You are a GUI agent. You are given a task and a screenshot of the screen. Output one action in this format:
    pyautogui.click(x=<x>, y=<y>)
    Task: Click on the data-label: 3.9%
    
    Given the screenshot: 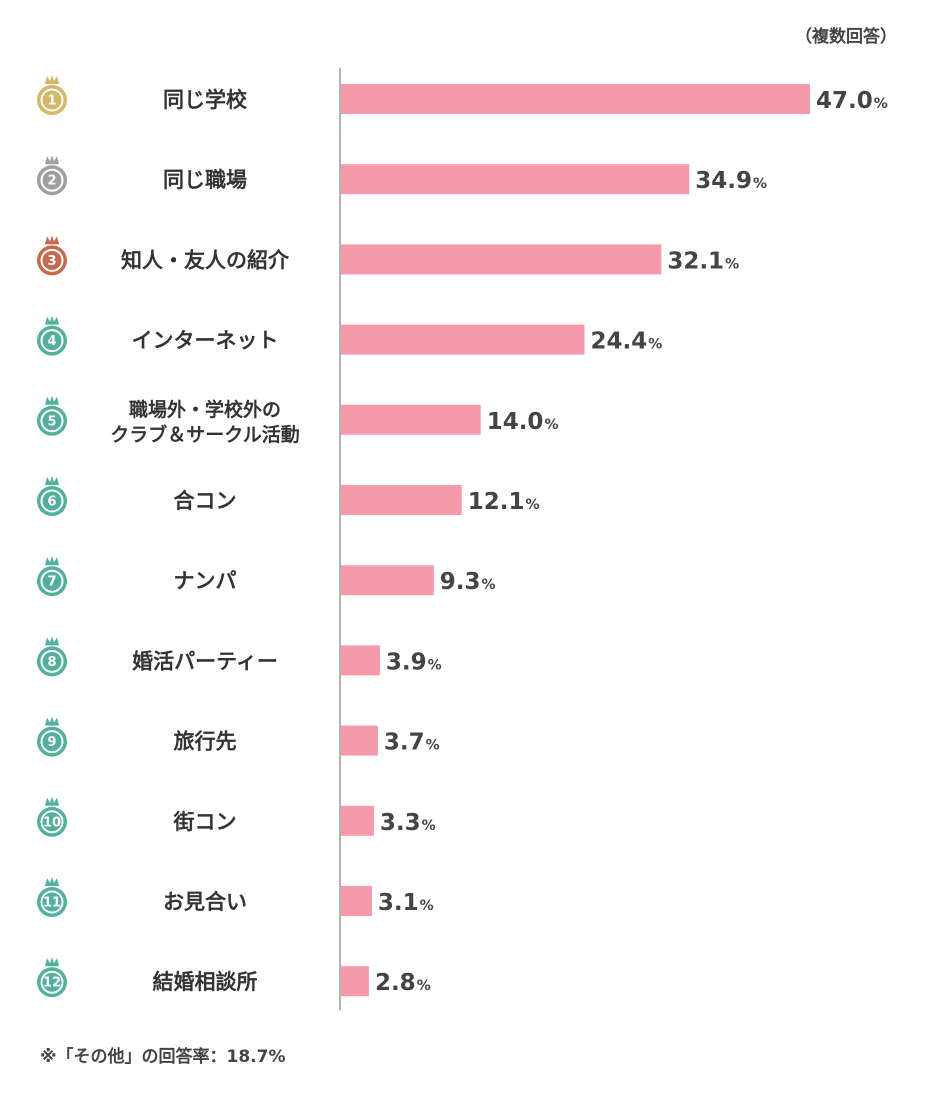 What is the action you would take?
    pyautogui.click(x=414, y=662)
    